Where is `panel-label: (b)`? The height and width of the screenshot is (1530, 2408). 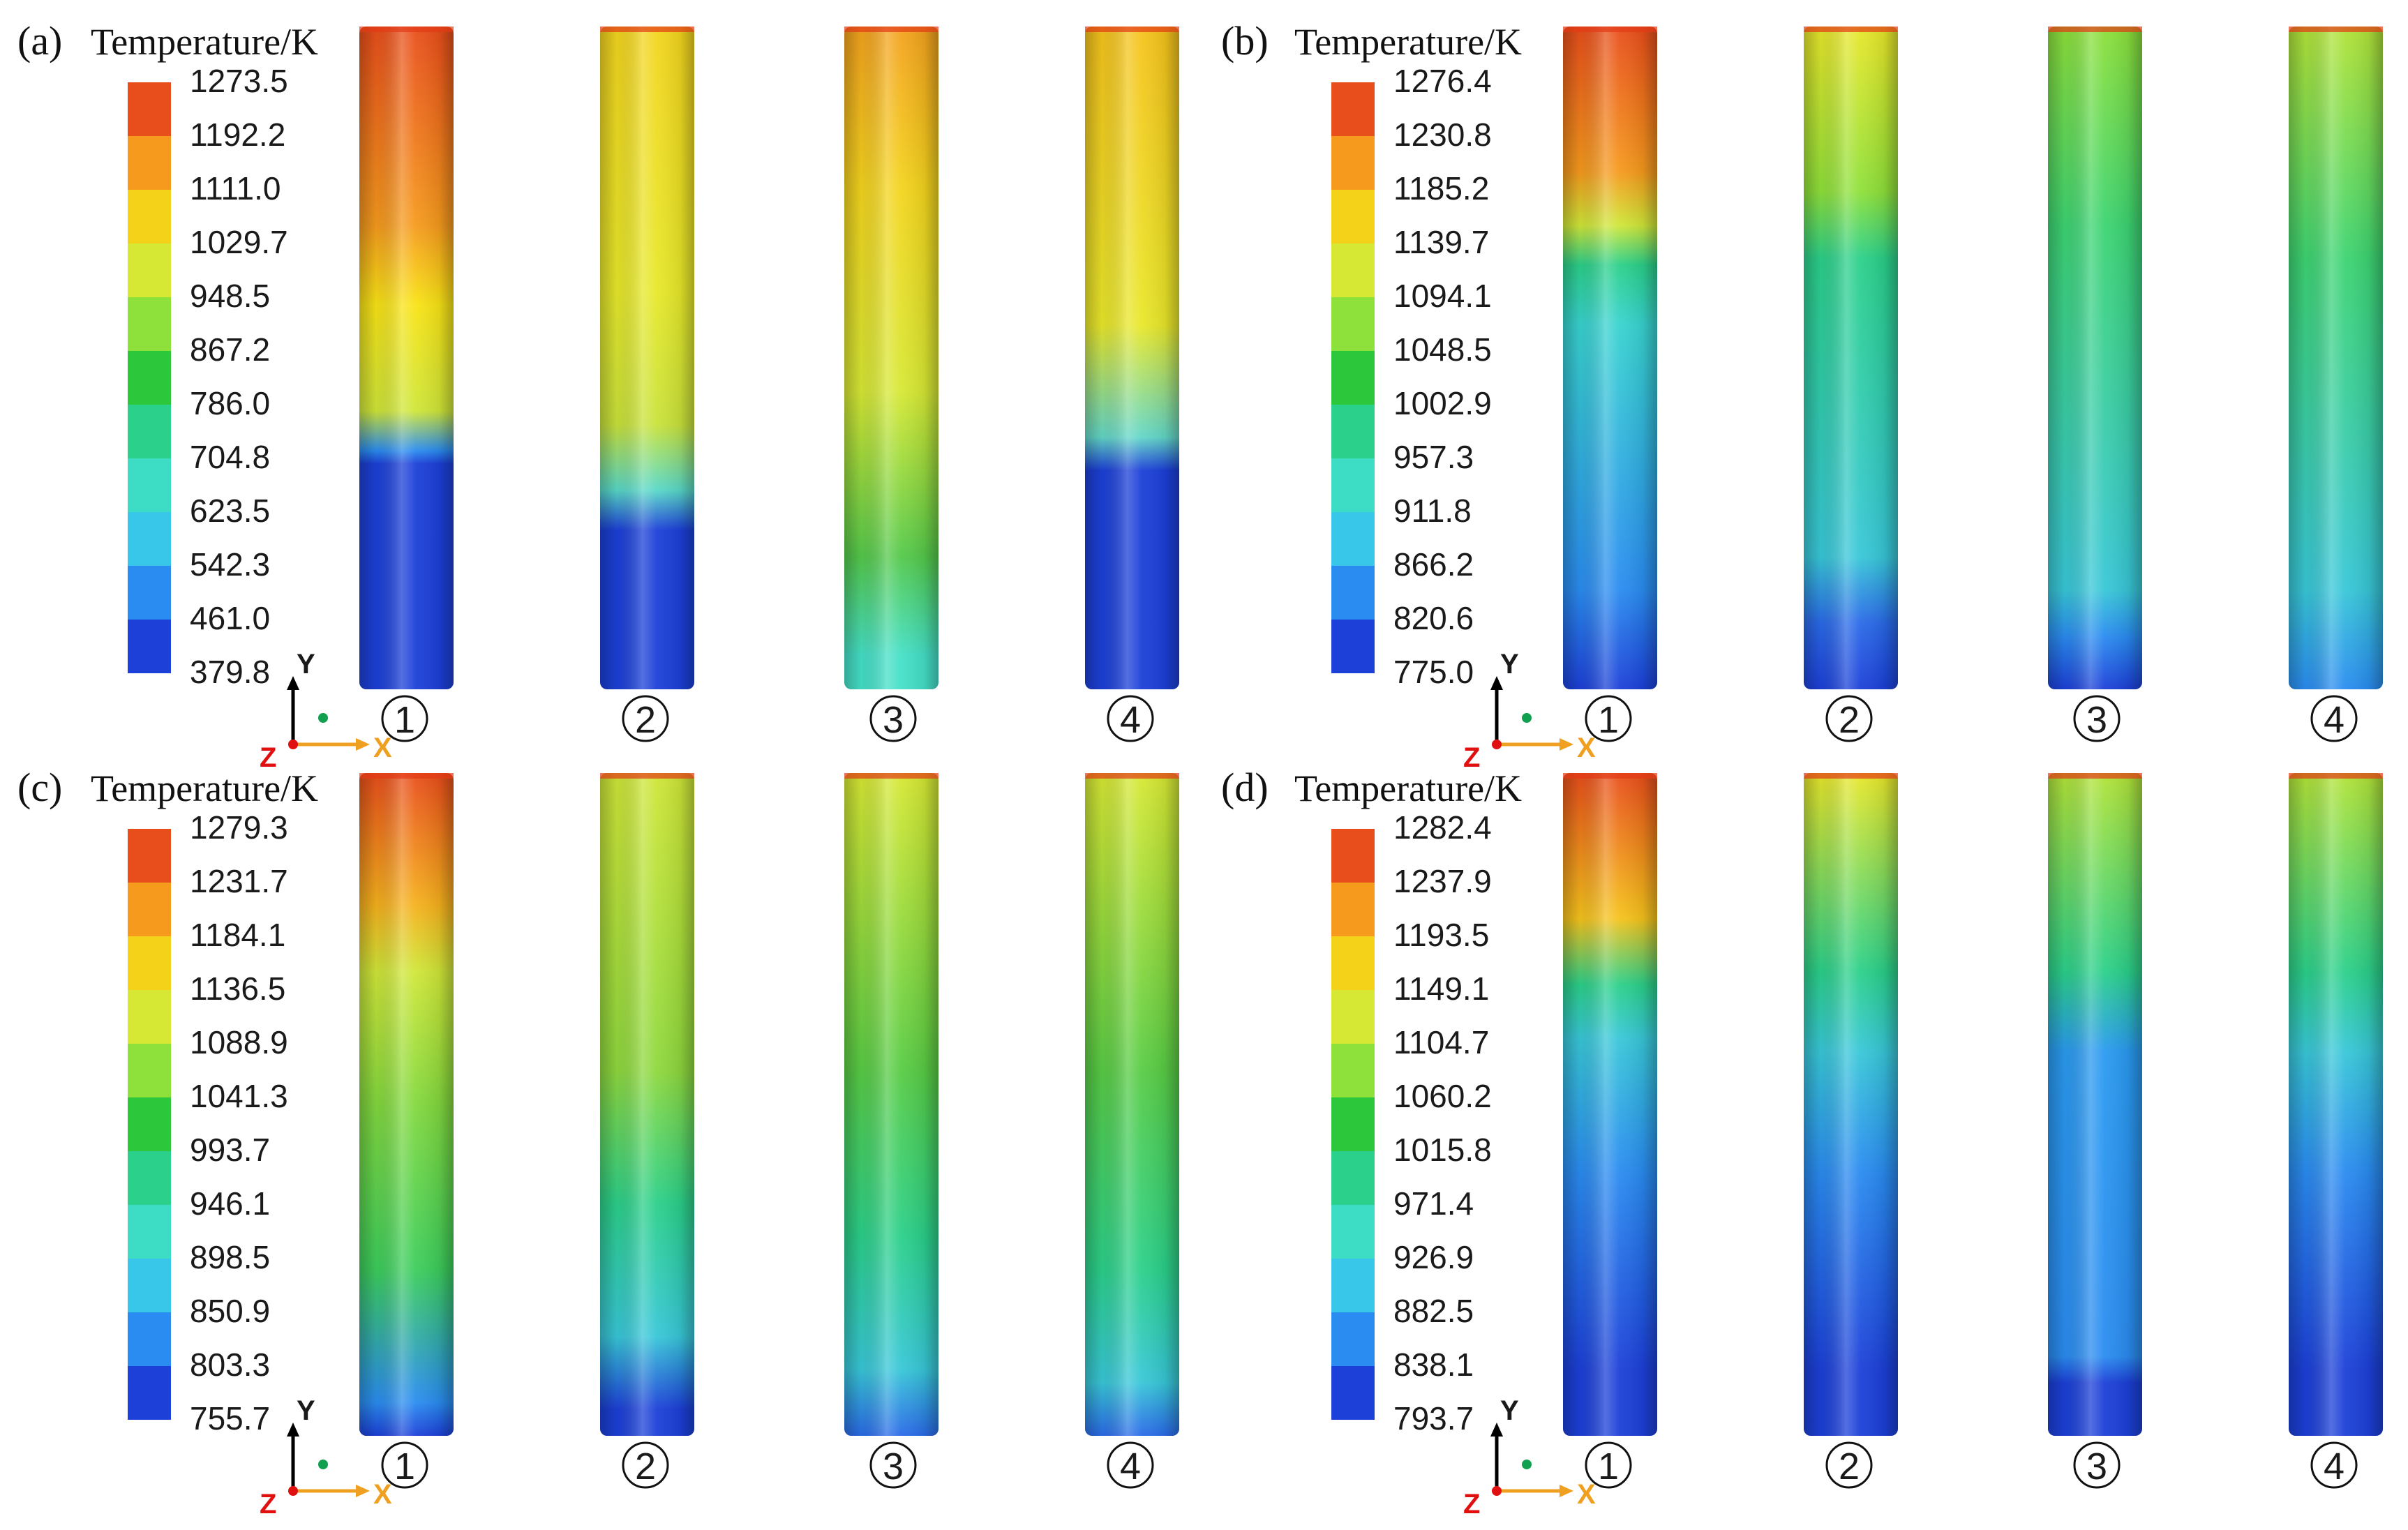 panel-label: (b) is located at coordinates (1245, 40).